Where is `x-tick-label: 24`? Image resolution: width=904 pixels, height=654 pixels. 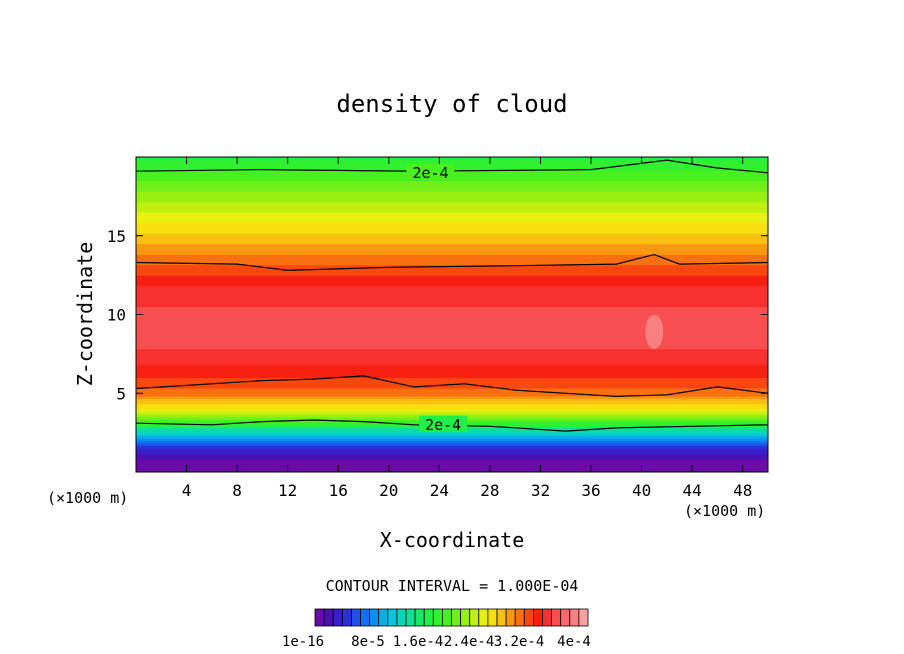
x-tick-label: 24 is located at coordinates (439, 490).